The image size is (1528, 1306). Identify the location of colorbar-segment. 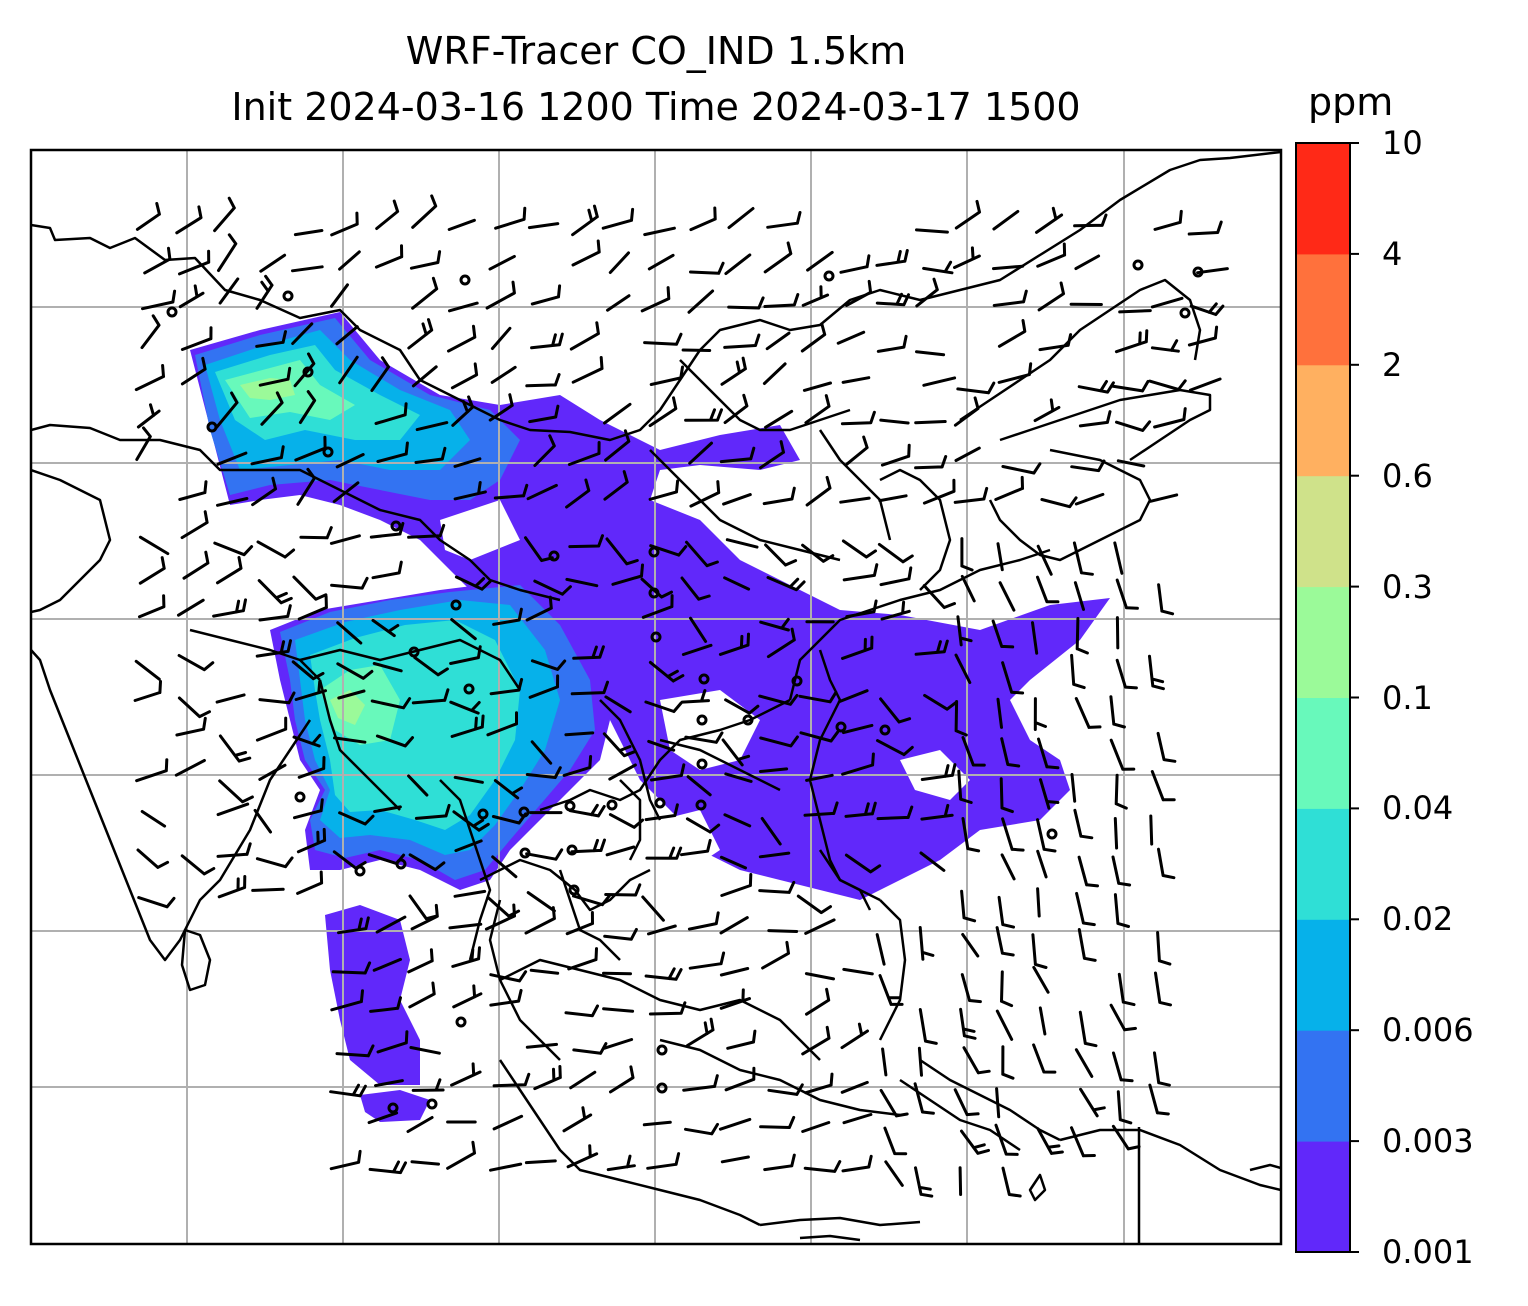
(1323, 309).